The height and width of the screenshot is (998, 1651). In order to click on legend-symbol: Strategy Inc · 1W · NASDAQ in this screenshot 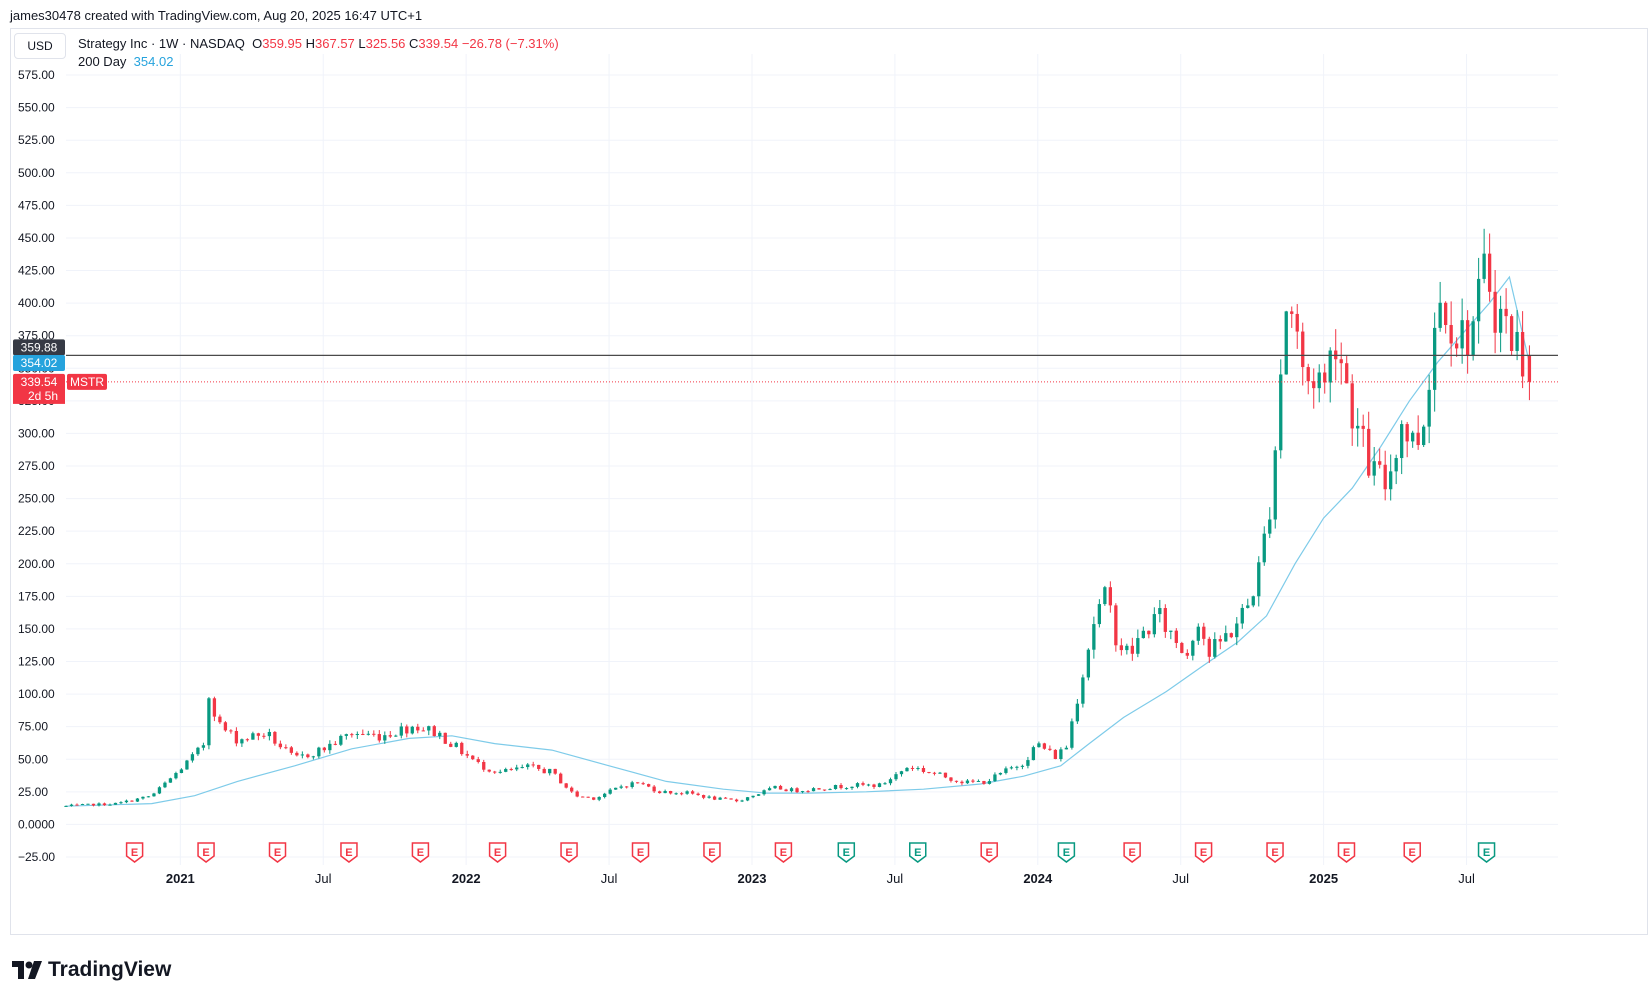, I will do `click(161, 43)`.